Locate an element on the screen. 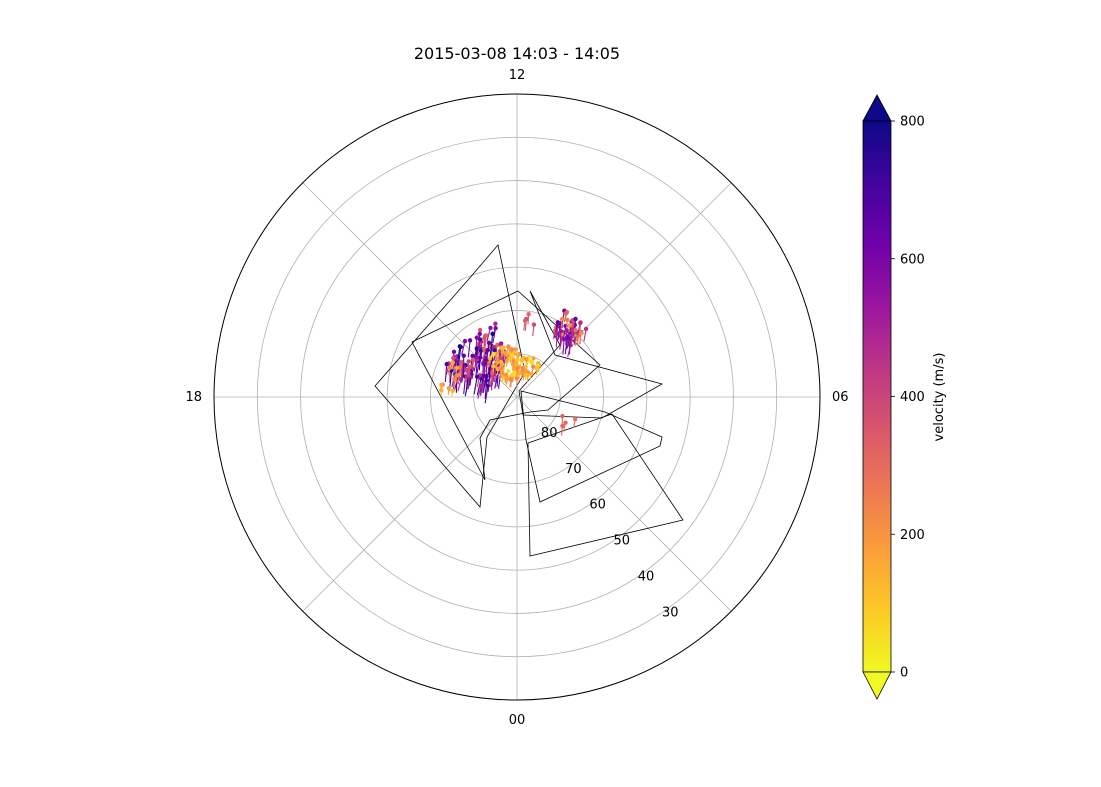 This screenshot has width=1101, height=787. angle-label-00: 00 is located at coordinates (517, 720).